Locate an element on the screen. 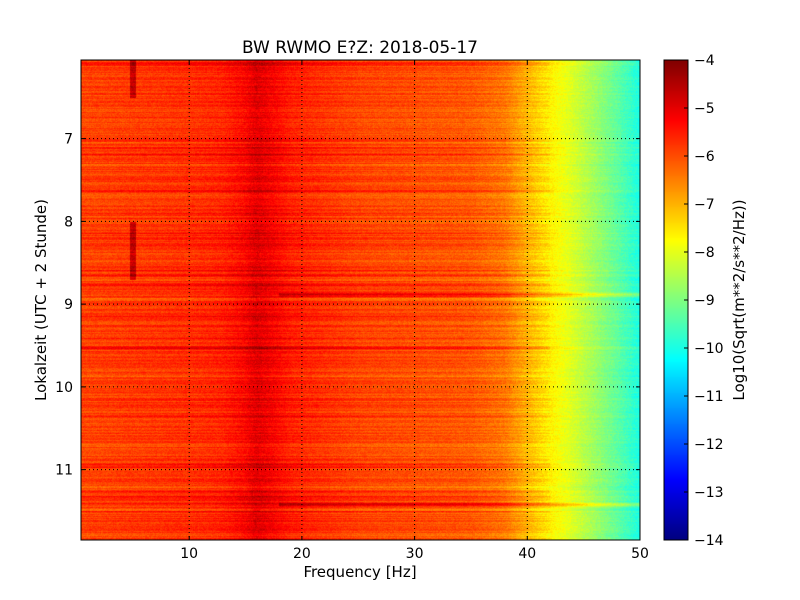 Image resolution: width=800 pixels, height=600 pixels. x-tick-label-4: 50 is located at coordinates (640, 554).